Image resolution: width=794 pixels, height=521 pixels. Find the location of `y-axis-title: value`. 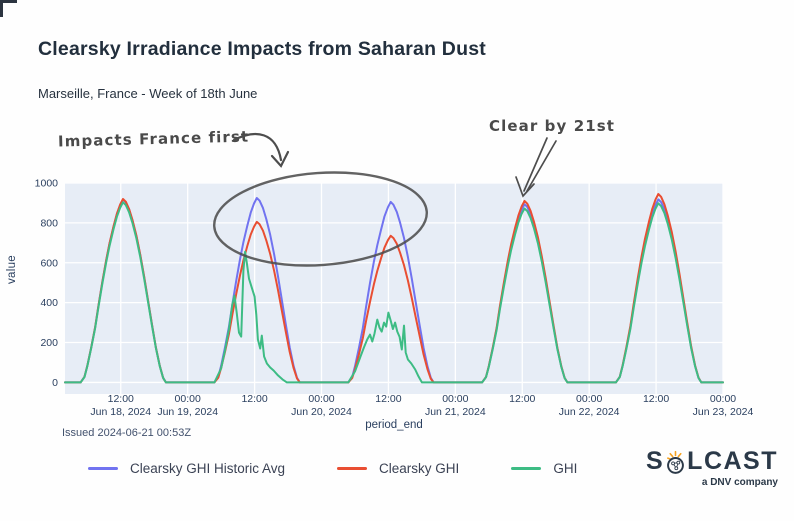

y-axis-title: value is located at coordinates (12, 269).